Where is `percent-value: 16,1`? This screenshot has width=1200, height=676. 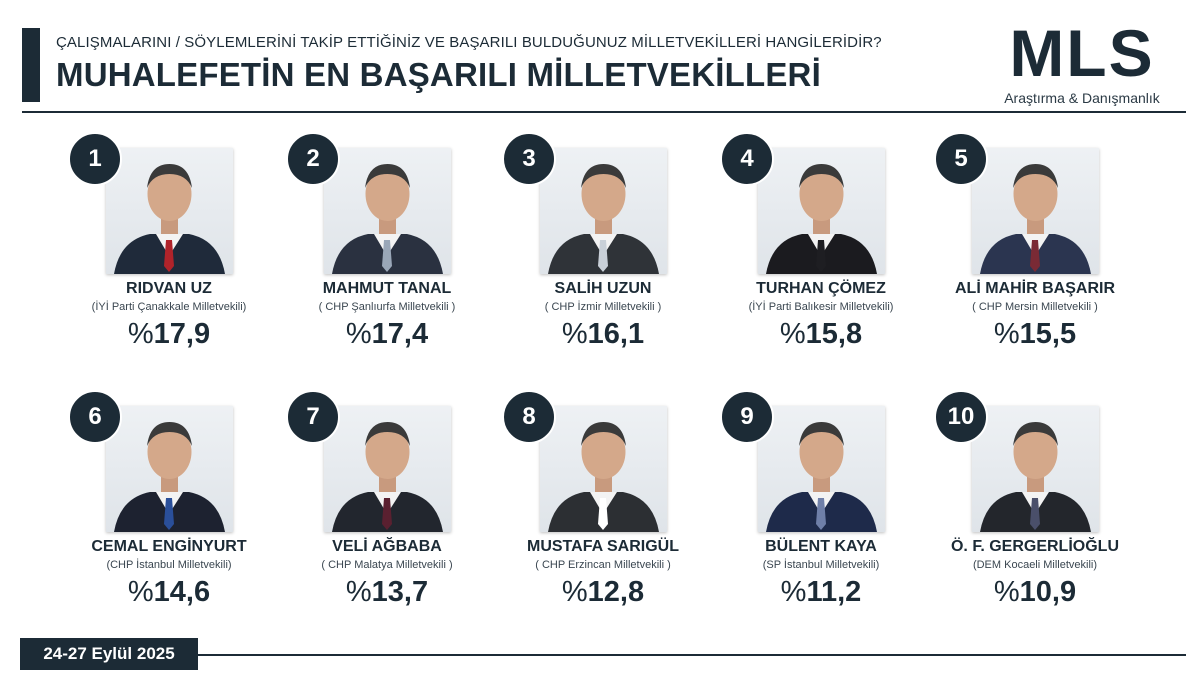
percent-value: 16,1 is located at coordinates (616, 334).